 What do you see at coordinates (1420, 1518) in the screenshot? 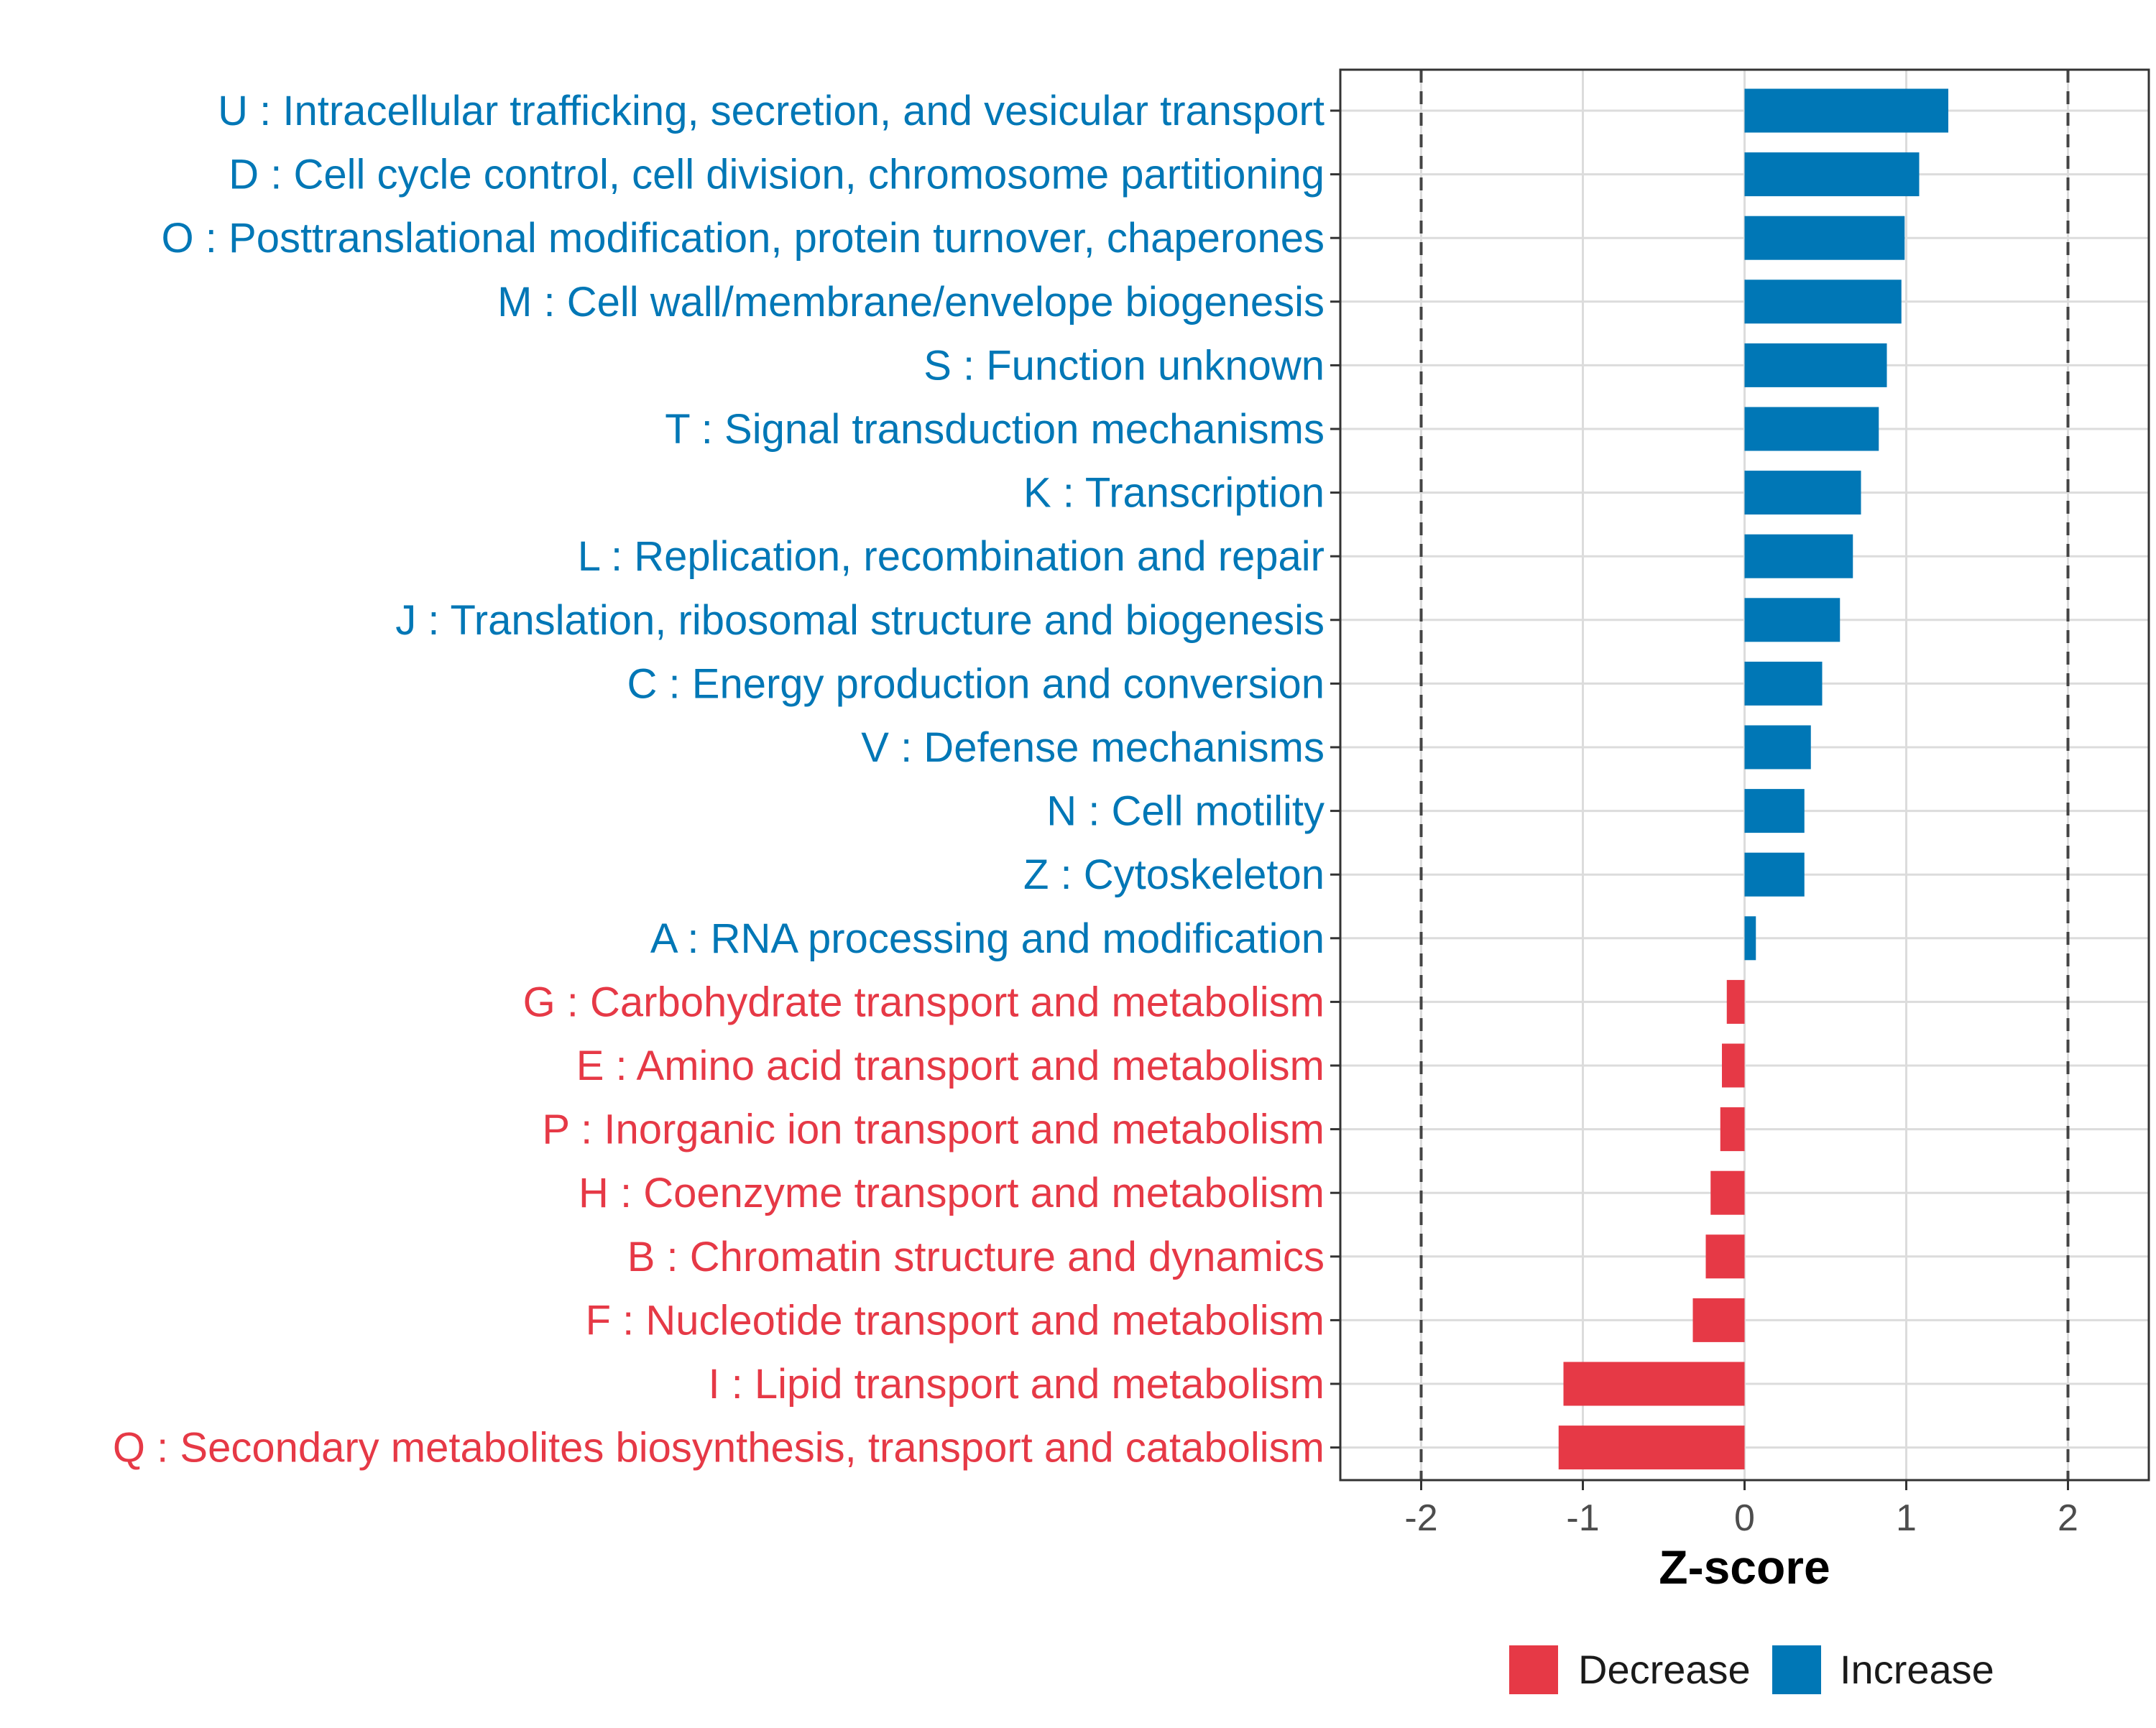
I see `x-tick-label: -2` at bounding box center [1420, 1518].